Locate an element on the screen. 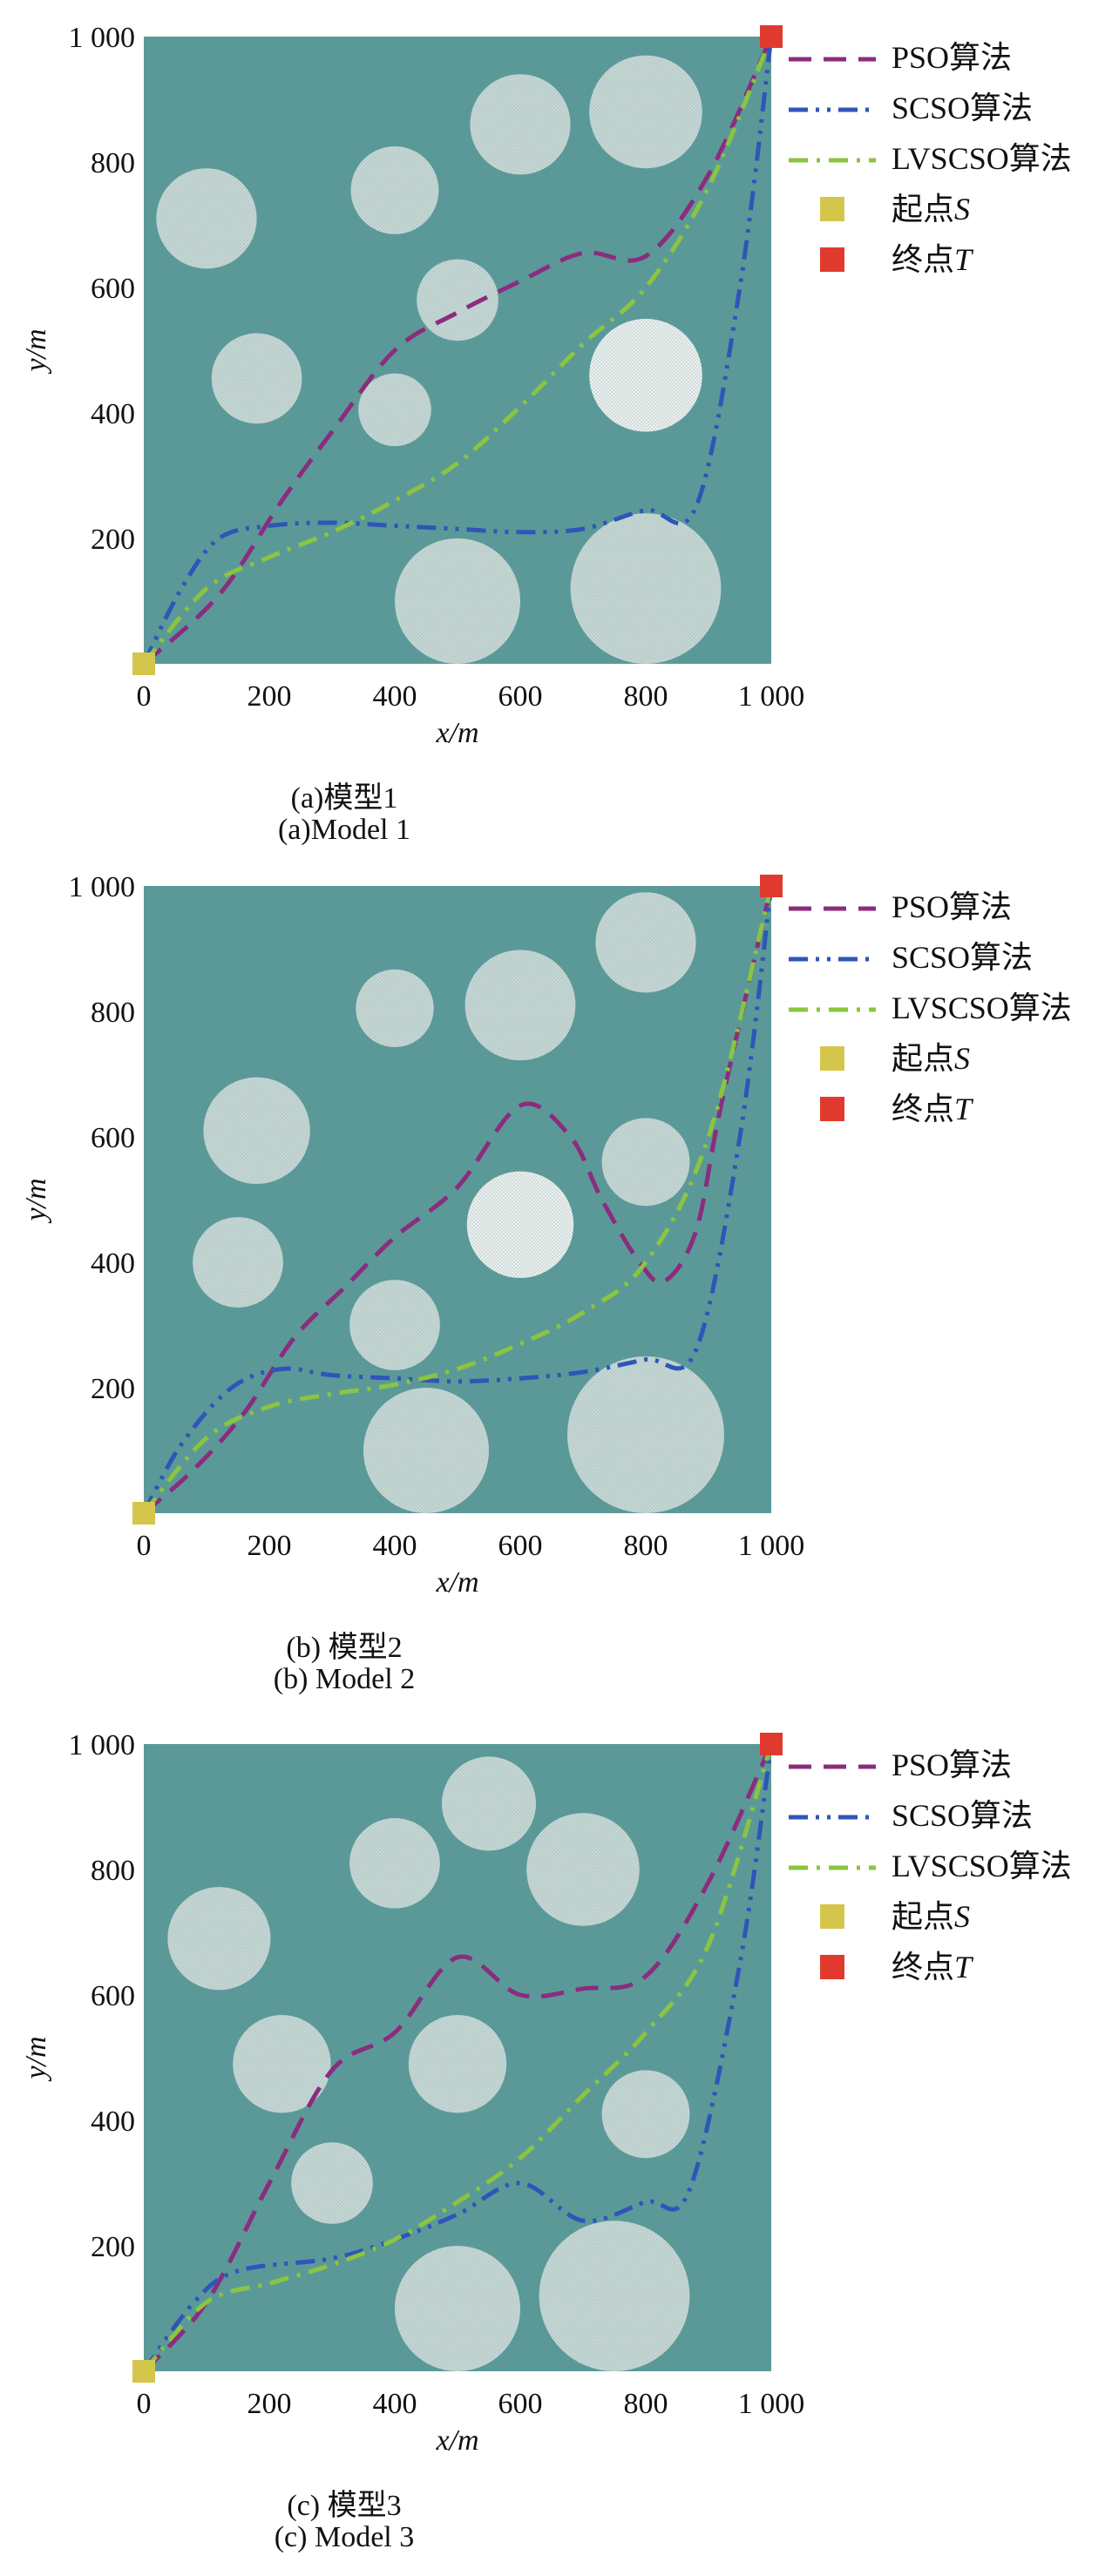 This screenshot has height=2576, width=1112. caption-en: (c) Model 3 is located at coordinates (344, 2537).